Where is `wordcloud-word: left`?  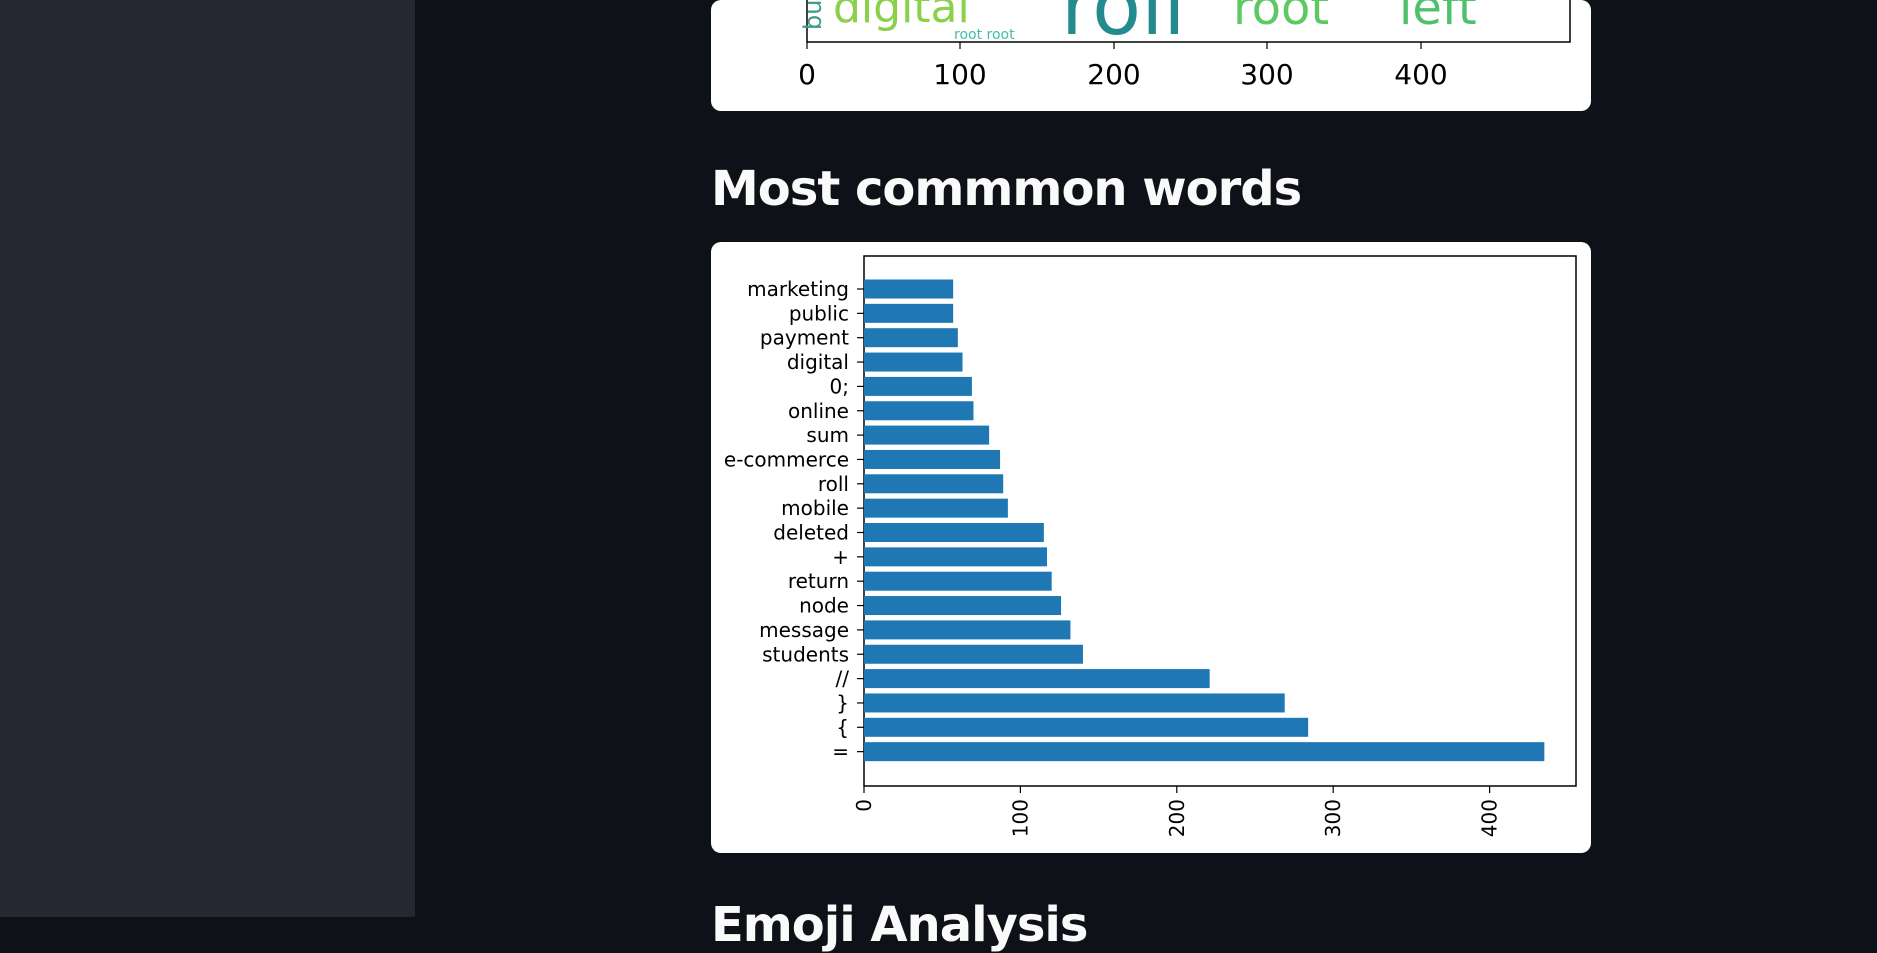
wordcloud-word: left is located at coordinates (1438, 18).